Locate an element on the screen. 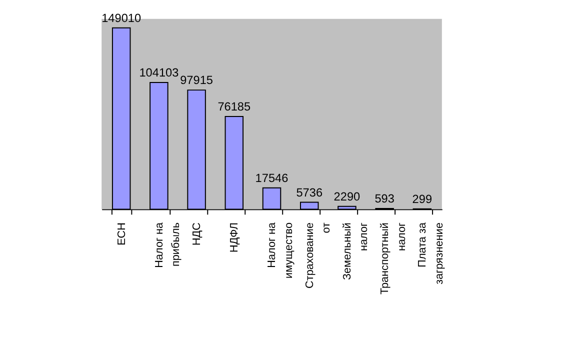  x-tick-label: НДФЛ is located at coordinates (234, 237).